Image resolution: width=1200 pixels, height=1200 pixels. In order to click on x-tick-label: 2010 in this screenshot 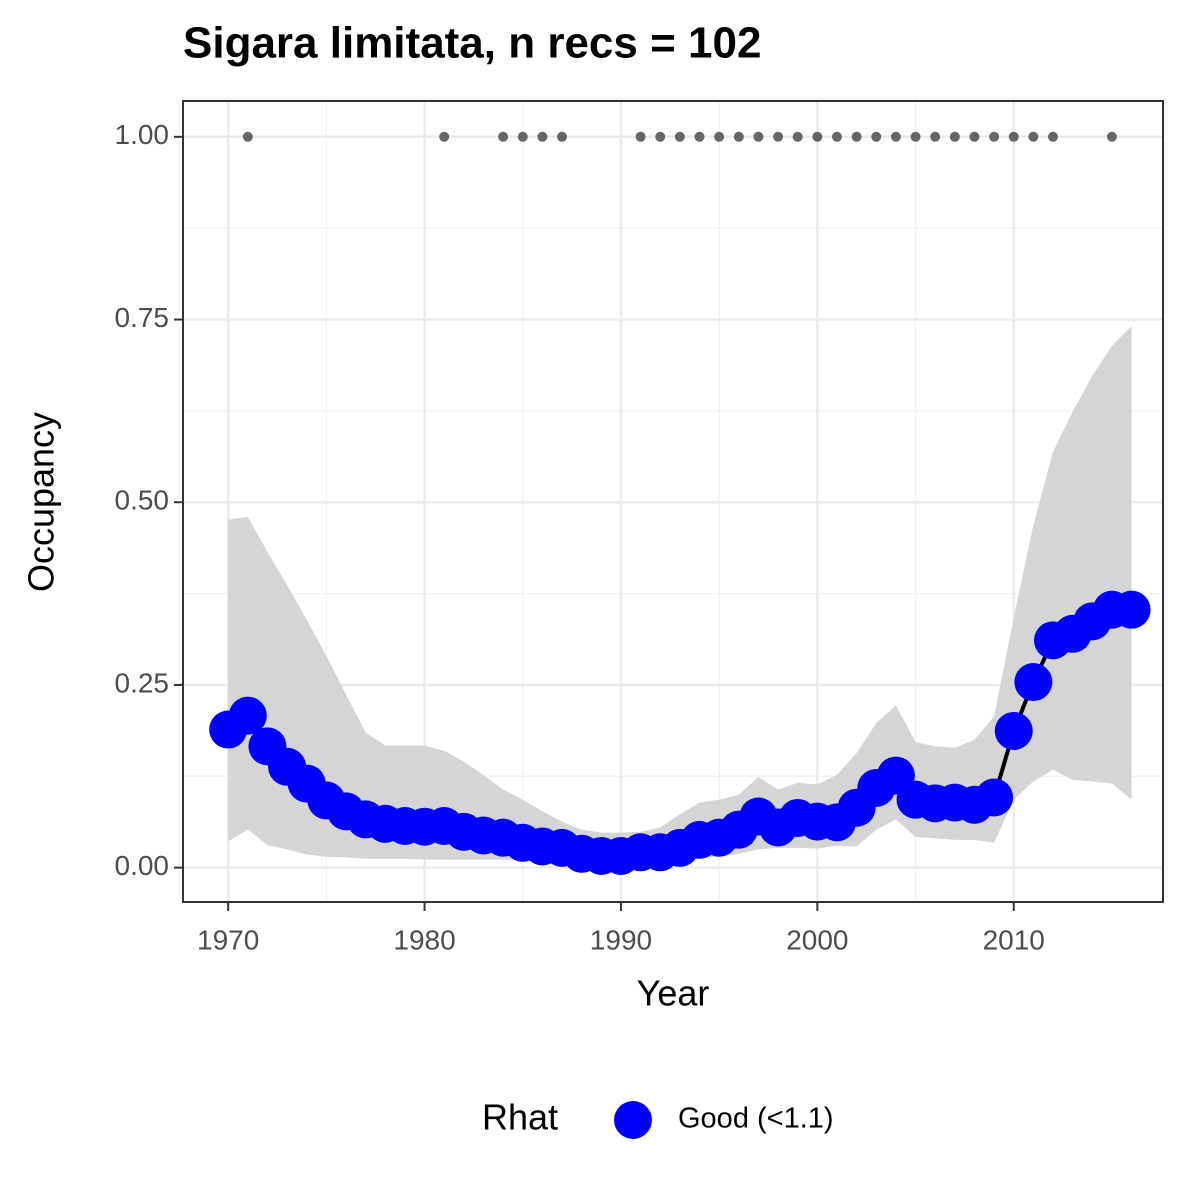, I will do `click(1014, 939)`.